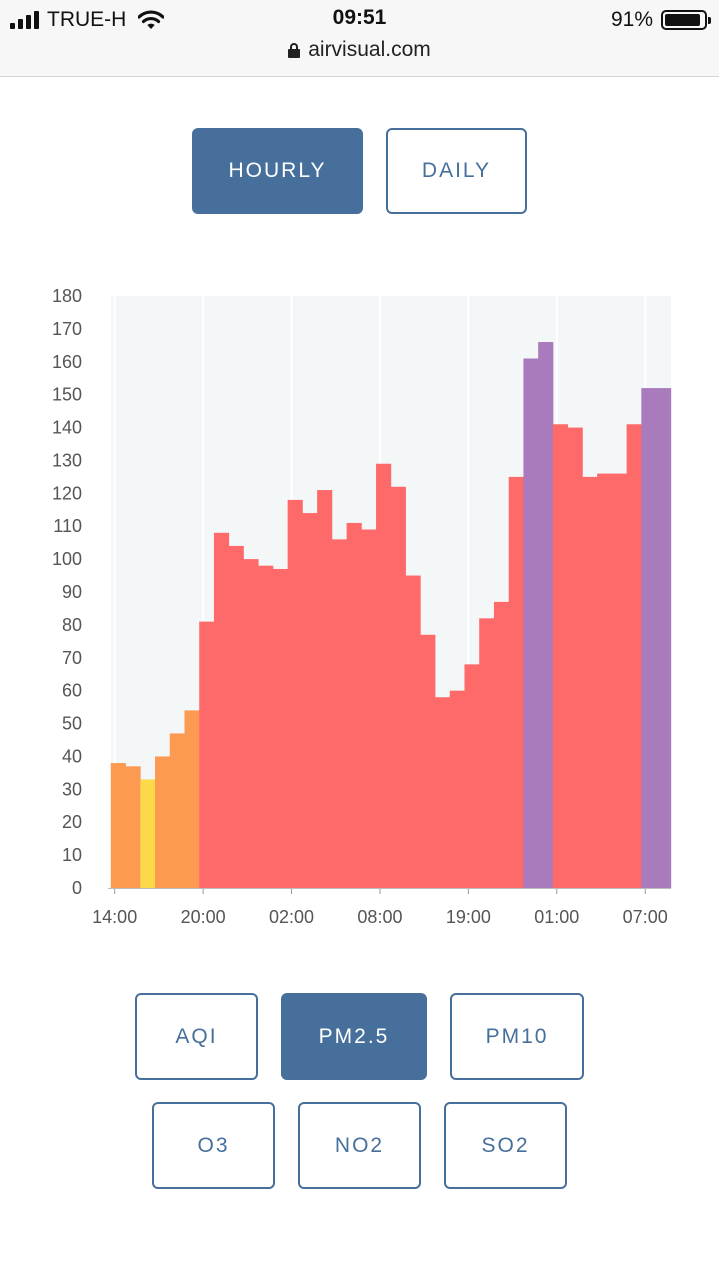  What do you see at coordinates (379, 917) in the screenshot?
I see `x-tick-label: 08:00` at bounding box center [379, 917].